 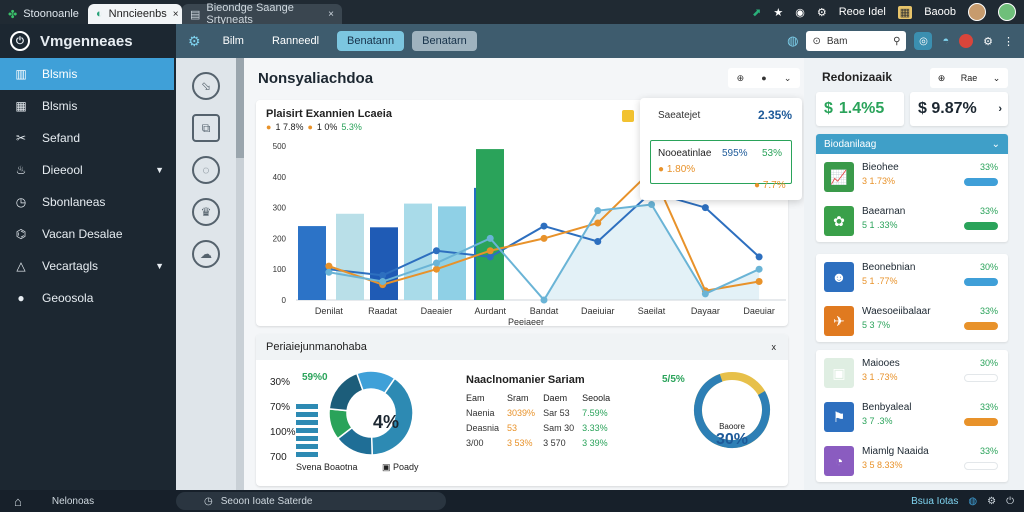 I want to click on layers-icon: ⧉, so click(x=206, y=128).